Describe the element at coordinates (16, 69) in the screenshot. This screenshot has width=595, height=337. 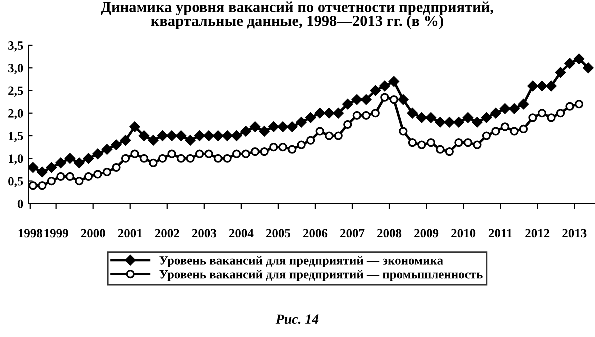
I see `y-tick-label: 3,0` at that location.